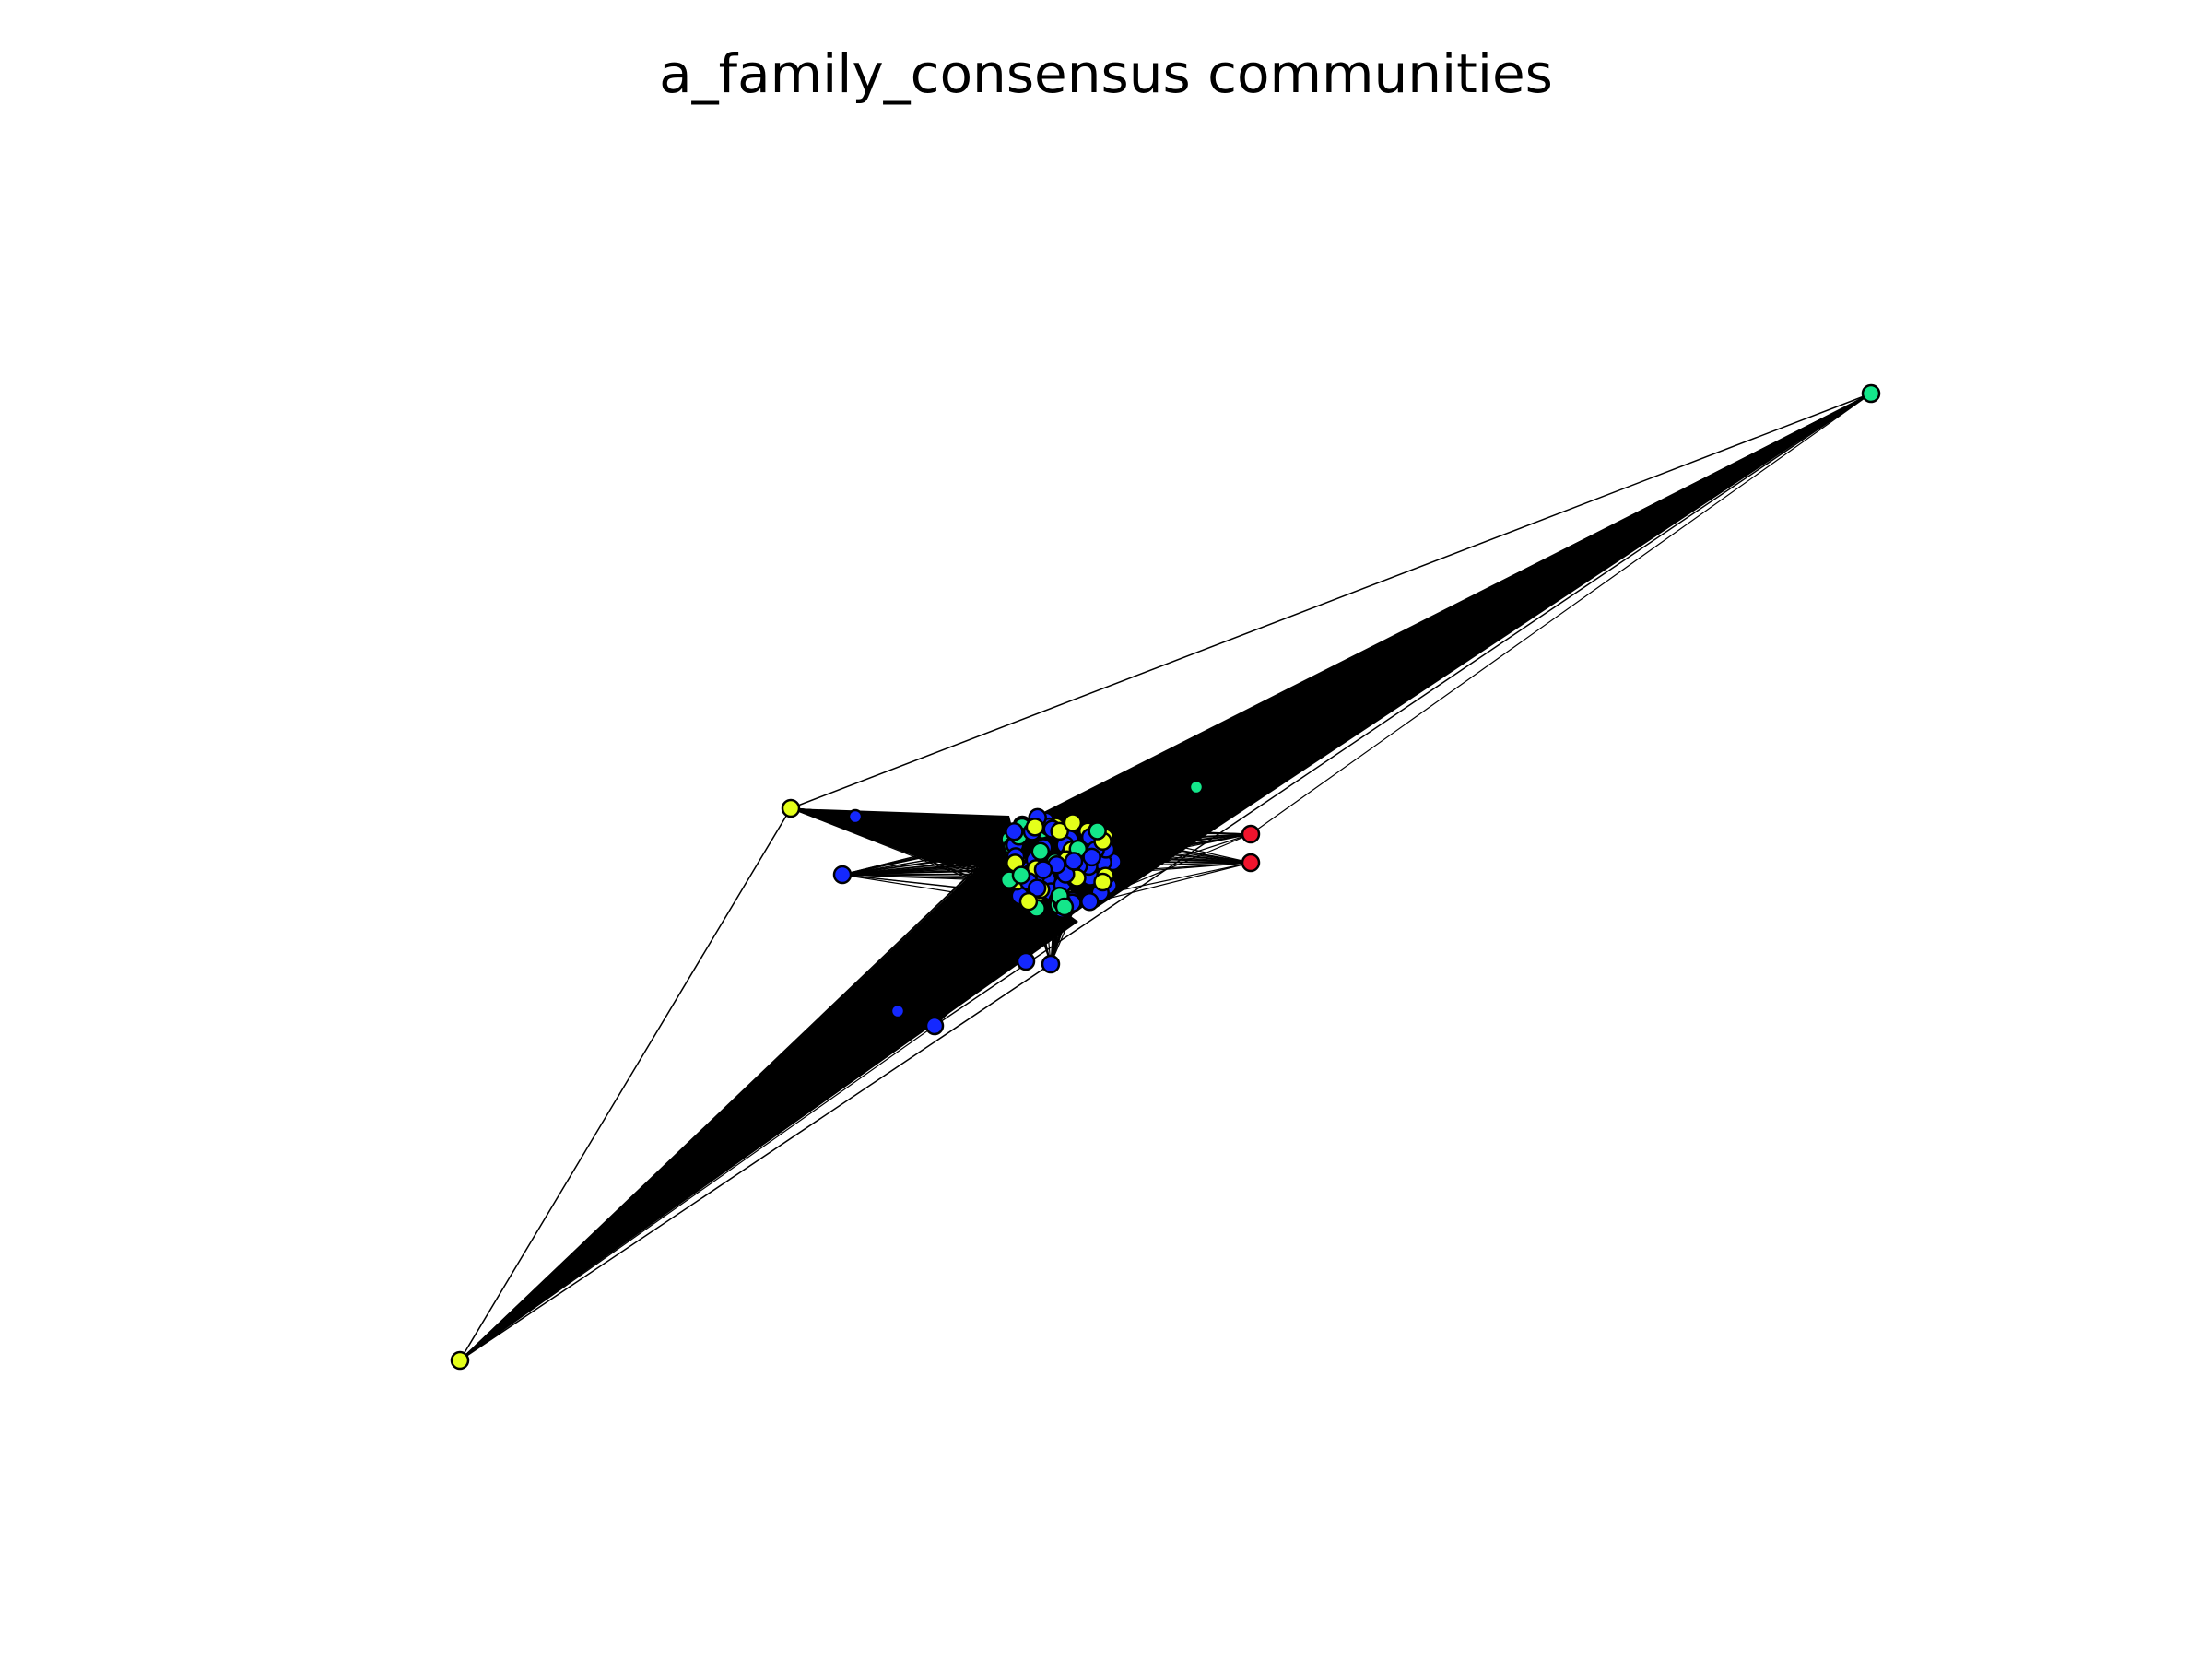  What do you see at coordinates (855, 816) in the screenshot?
I see `blue-node-small` at bounding box center [855, 816].